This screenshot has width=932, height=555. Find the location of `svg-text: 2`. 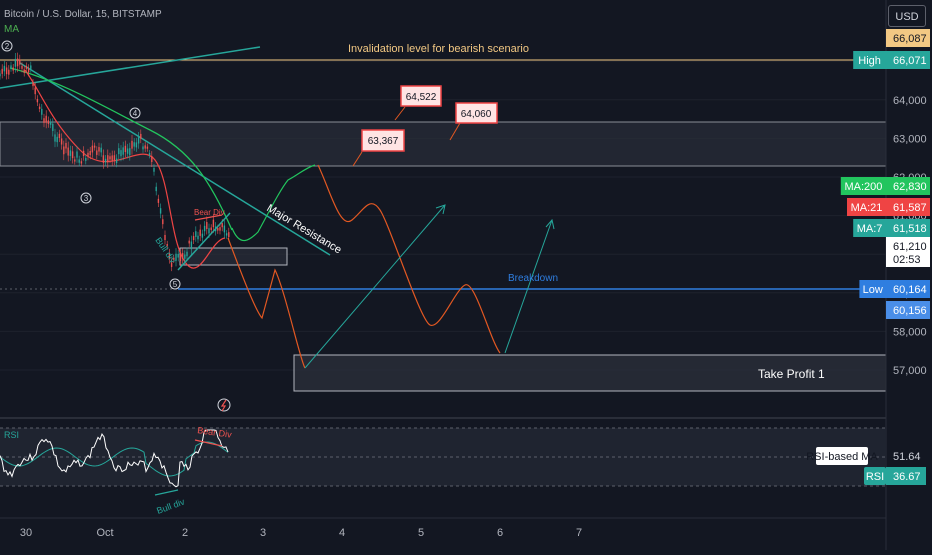

svg-text: 2 is located at coordinates (7, 46).